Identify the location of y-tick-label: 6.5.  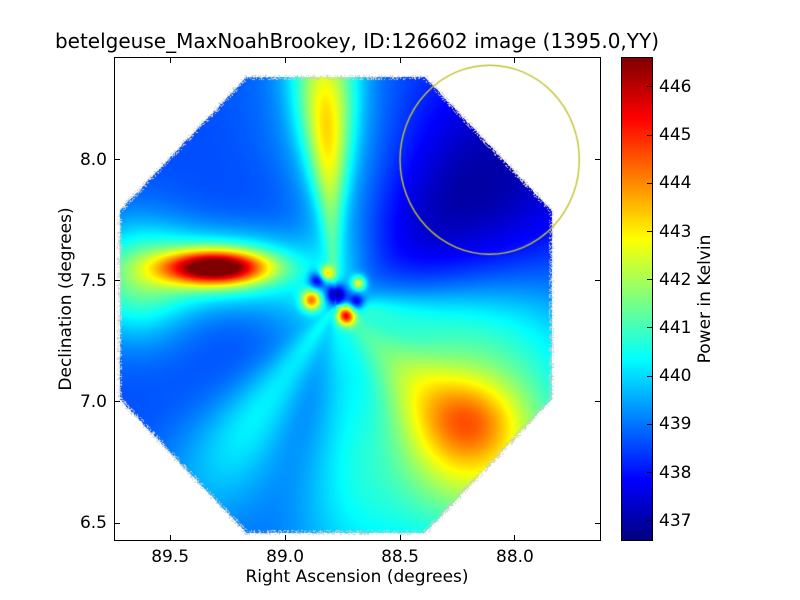
(93, 523).